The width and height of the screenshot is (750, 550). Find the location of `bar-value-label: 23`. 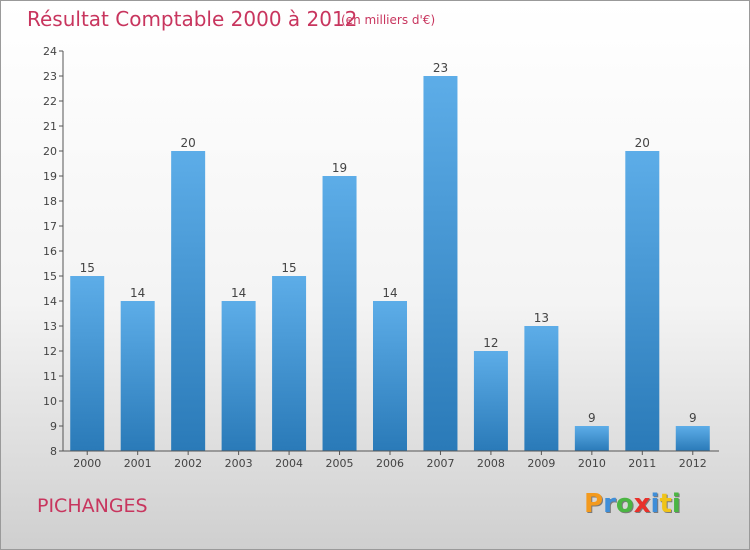

bar-value-label: 23 is located at coordinates (440, 68).